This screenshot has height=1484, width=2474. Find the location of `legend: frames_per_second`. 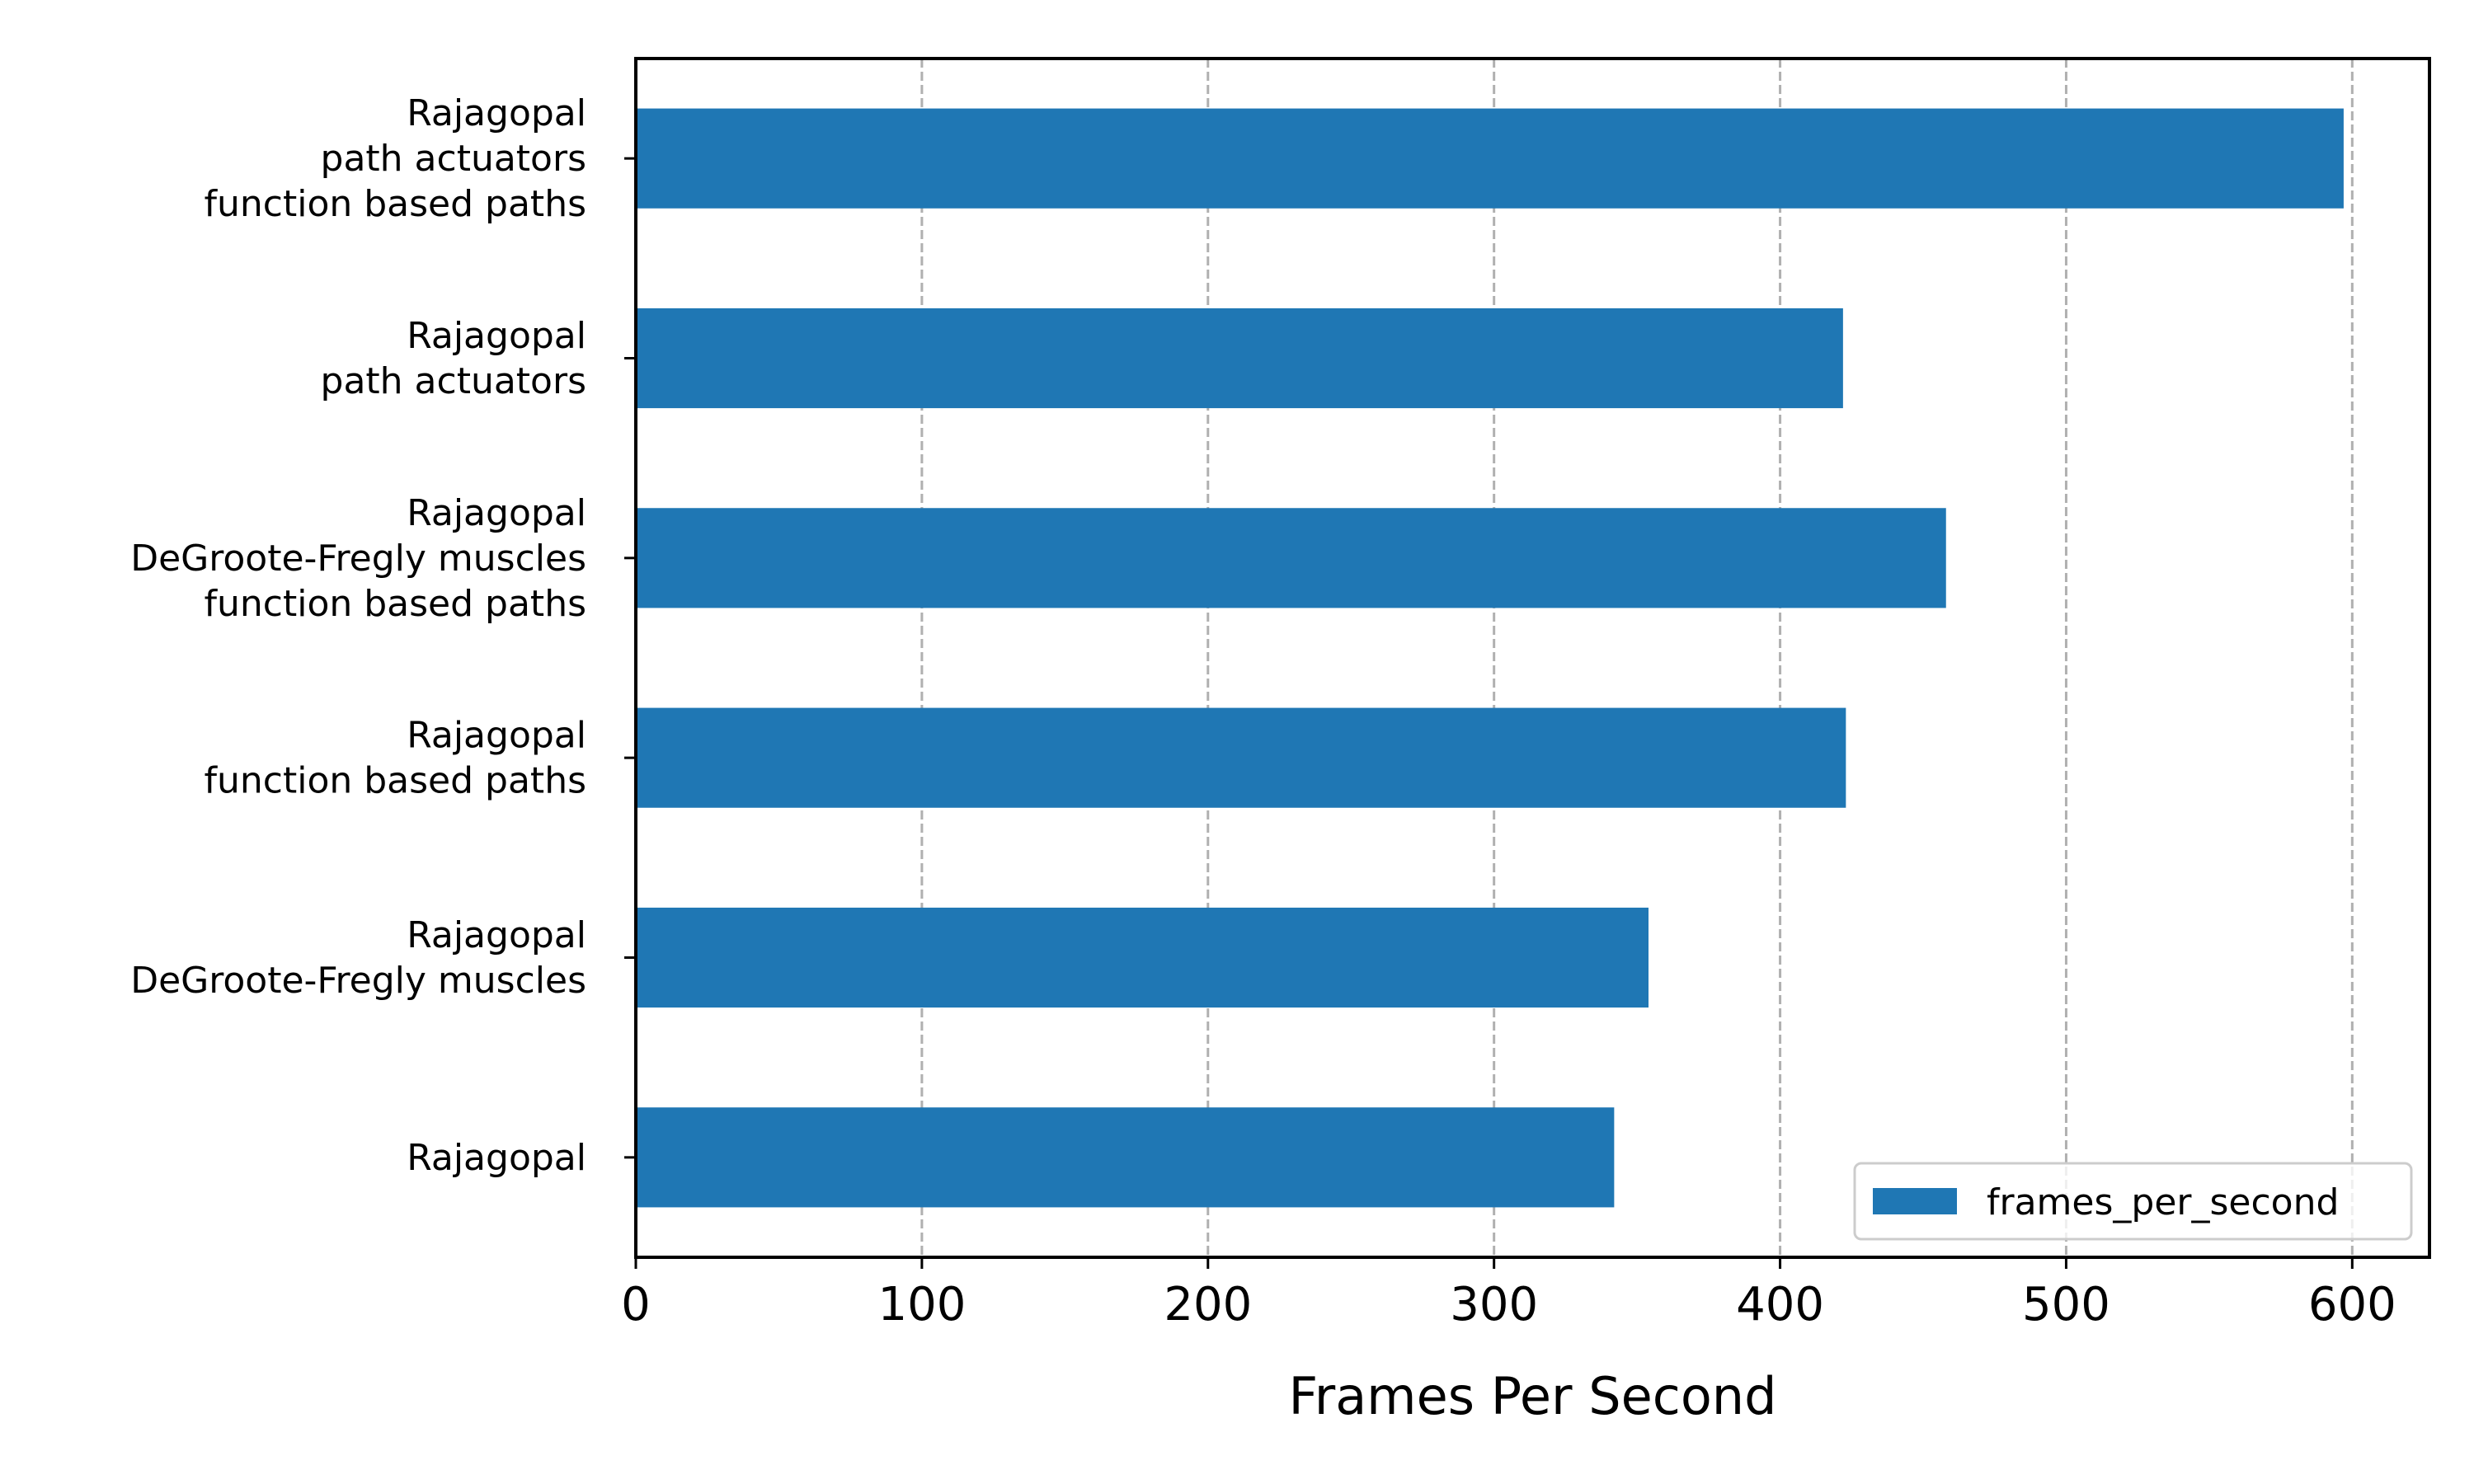

legend: frames_per_second is located at coordinates (2133, 1201).